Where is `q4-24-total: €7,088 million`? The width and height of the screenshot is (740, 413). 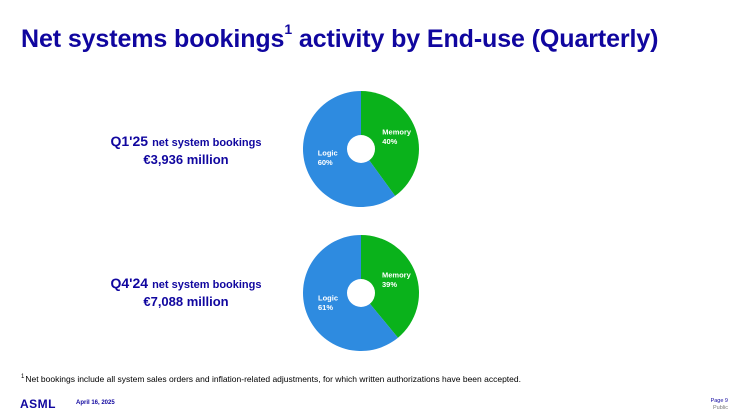
q4-24-total: €7,088 million is located at coordinates (186, 301).